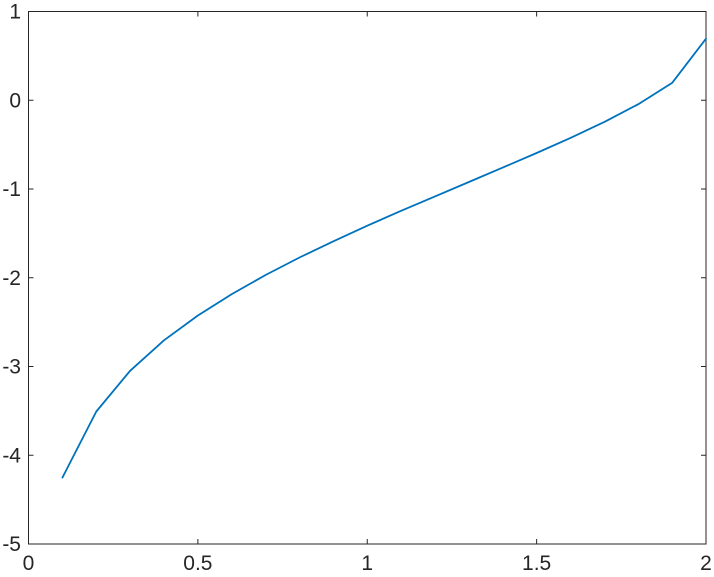 The height and width of the screenshot is (577, 714). What do you see at coordinates (11, 455) in the screenshot?
I see `y-tick-label: -4` at bounding box center [11, 455].